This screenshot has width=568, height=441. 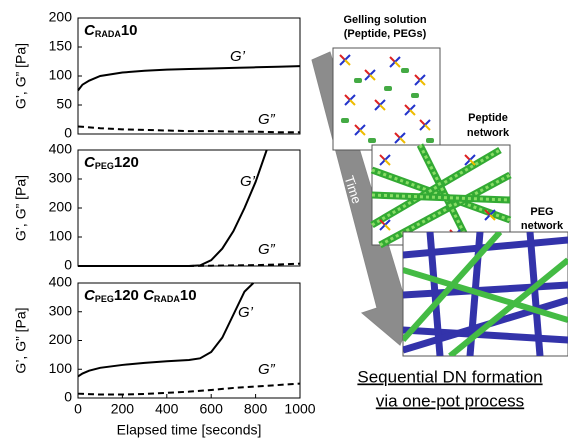 I want to click on caption: via one-pot process, so click(x=450, y=400).